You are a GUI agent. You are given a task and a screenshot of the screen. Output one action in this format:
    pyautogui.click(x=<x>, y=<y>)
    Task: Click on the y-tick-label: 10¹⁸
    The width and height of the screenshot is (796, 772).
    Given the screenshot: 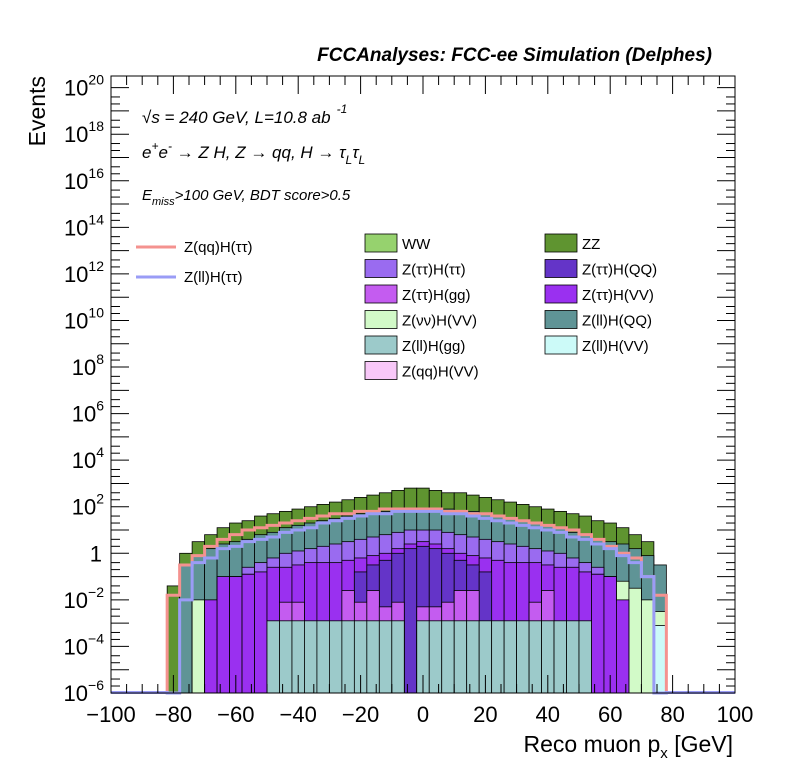 What is the action you would take?
    pyautogui.click(x=84, y=132)
    